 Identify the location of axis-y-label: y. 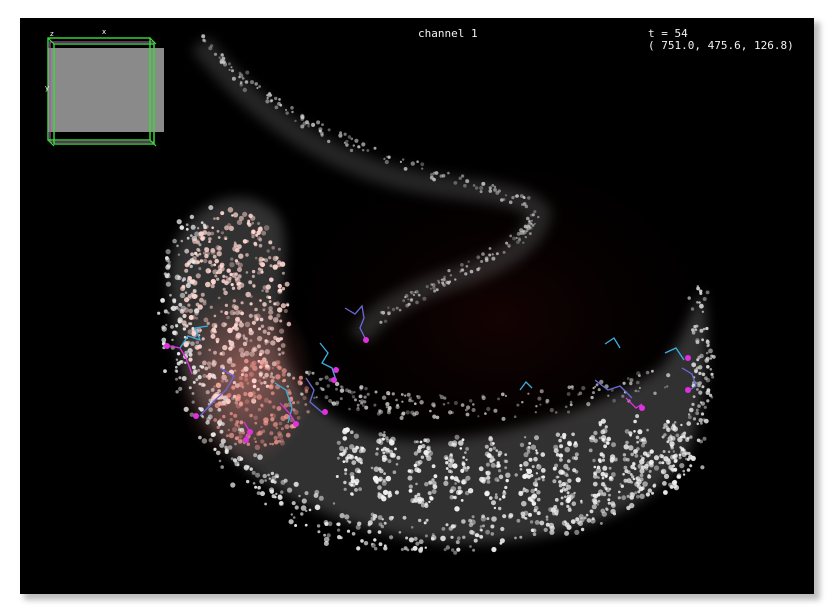
(47, 88).